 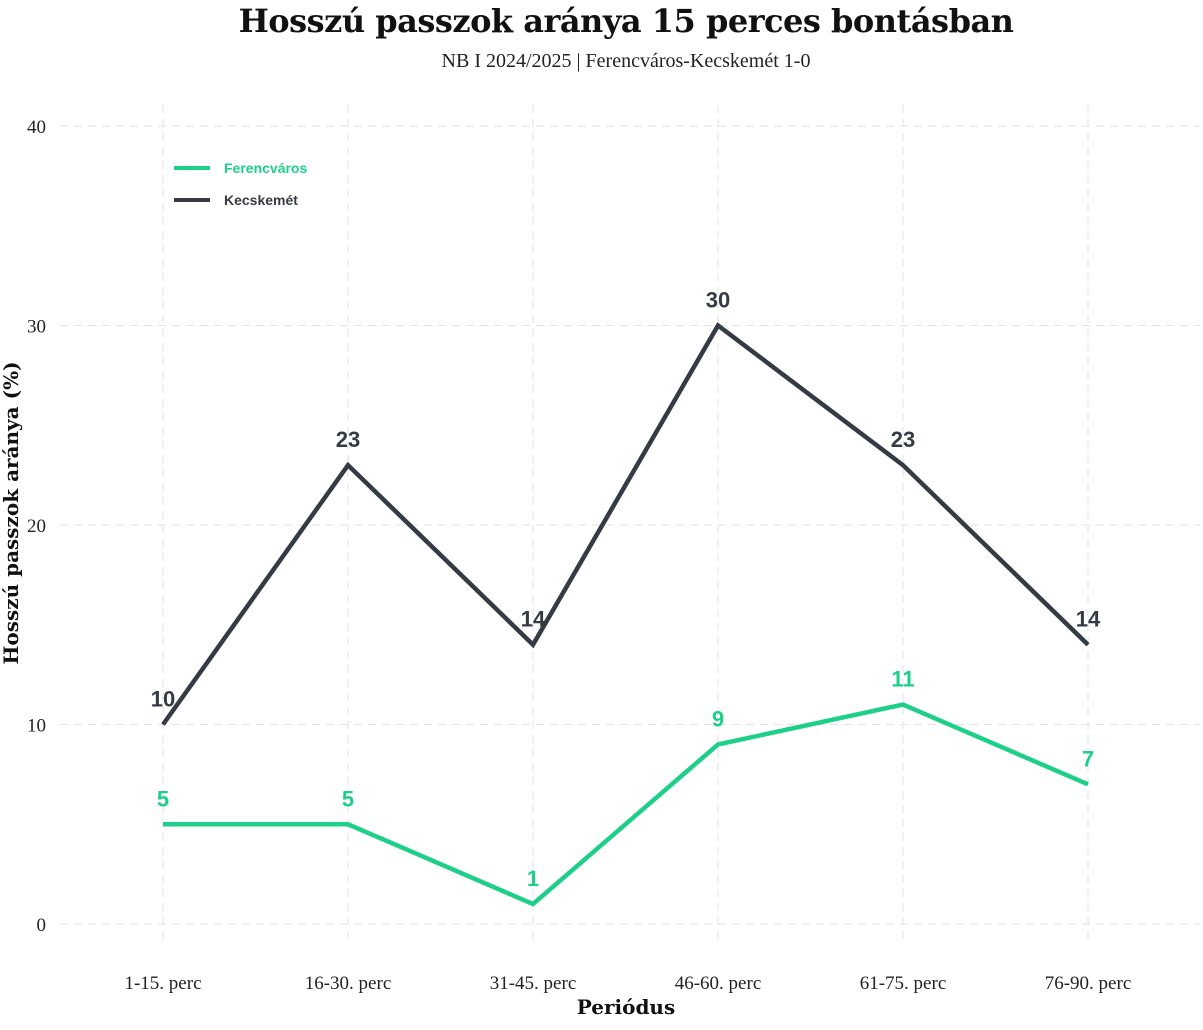 What do you see at coordinates (163, 699) in the screenshot?
I see `data-label: 10` at bounding box center [163, 699].